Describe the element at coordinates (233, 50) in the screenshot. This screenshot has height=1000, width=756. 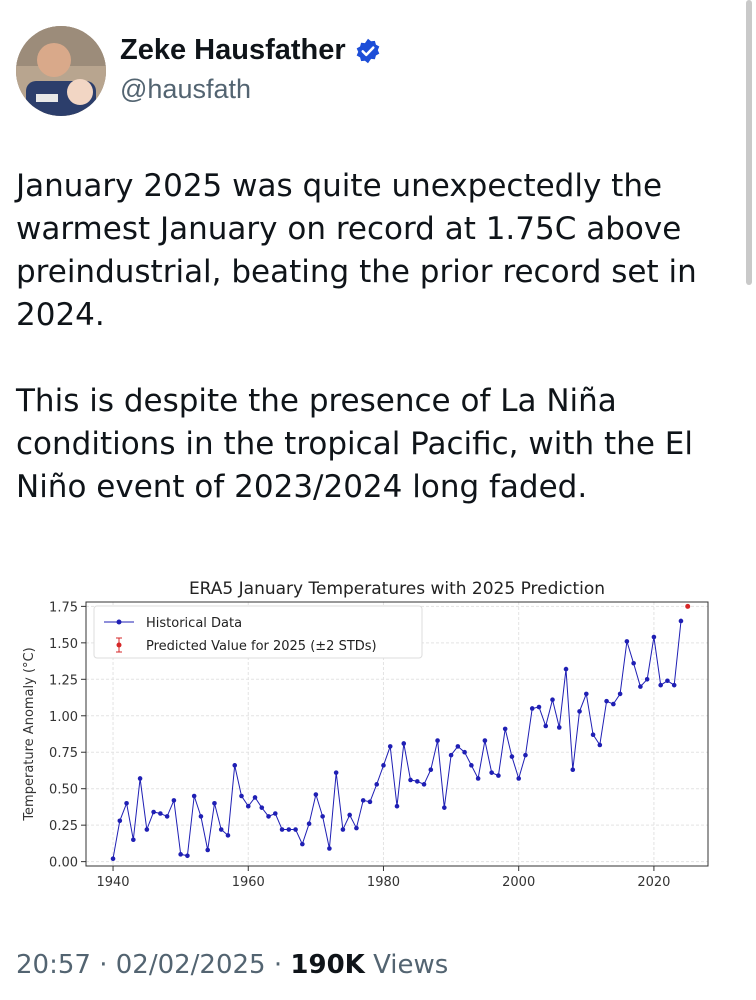
I see `author-name: Zeke Hausfather` at that location.